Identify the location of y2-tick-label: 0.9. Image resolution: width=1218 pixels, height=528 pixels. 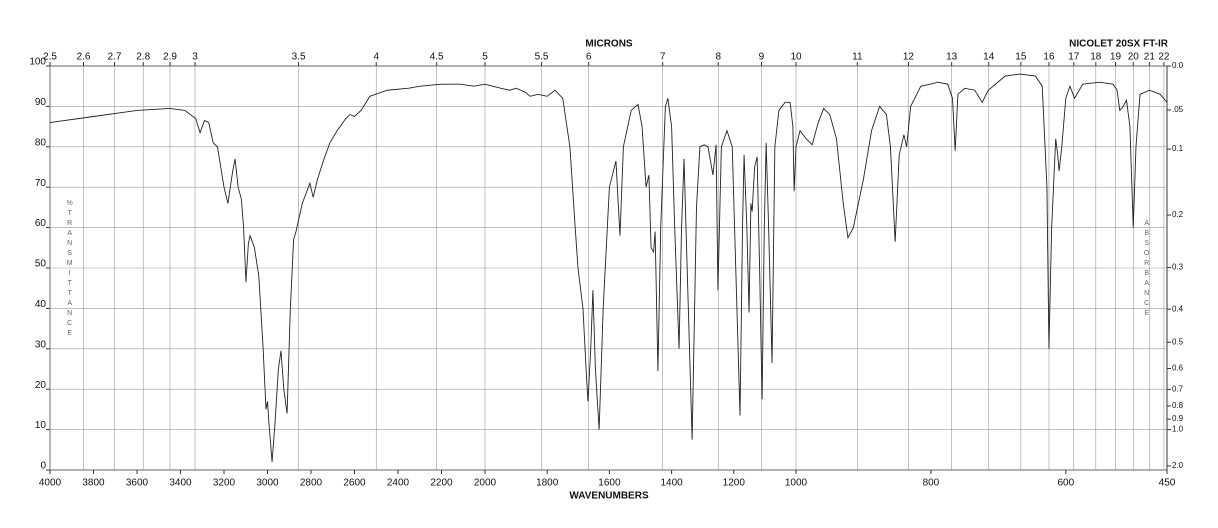
(1178, 418).